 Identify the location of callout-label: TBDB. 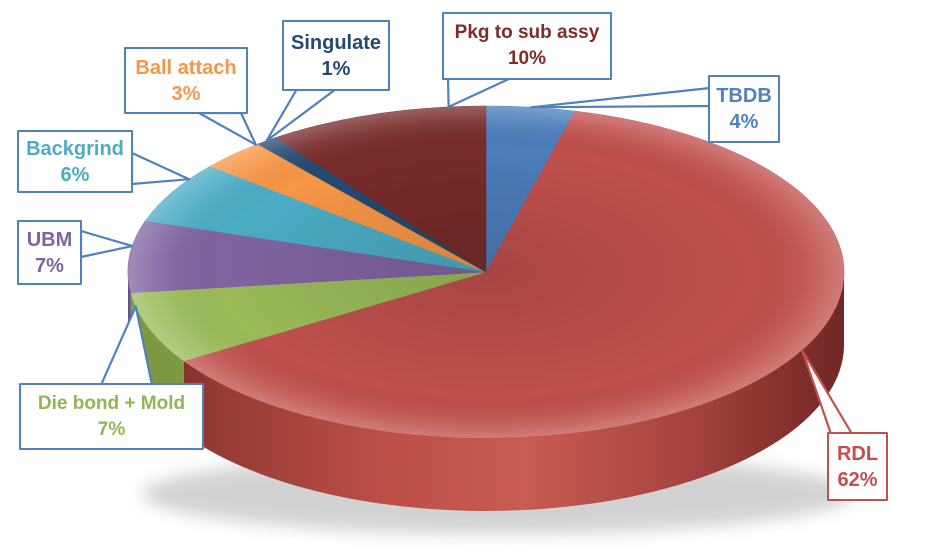
(744, 96).